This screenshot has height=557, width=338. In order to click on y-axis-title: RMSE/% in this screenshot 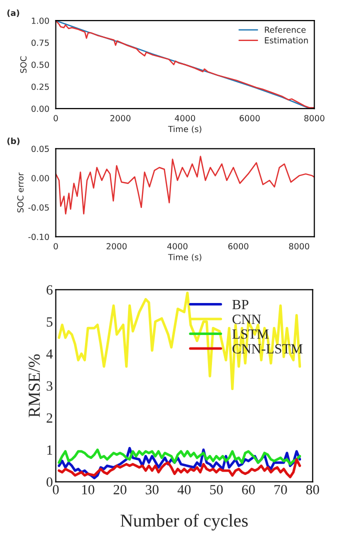, I will do `click(34, 386)`.